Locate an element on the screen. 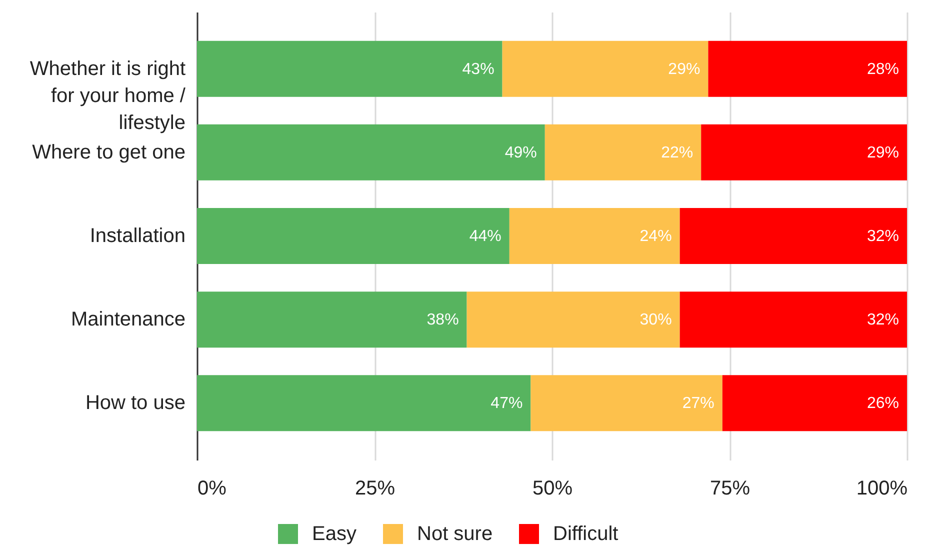 The height and width of the screenshot is (545, 935). legend-label: Easy is located at coordinates (334, 534).